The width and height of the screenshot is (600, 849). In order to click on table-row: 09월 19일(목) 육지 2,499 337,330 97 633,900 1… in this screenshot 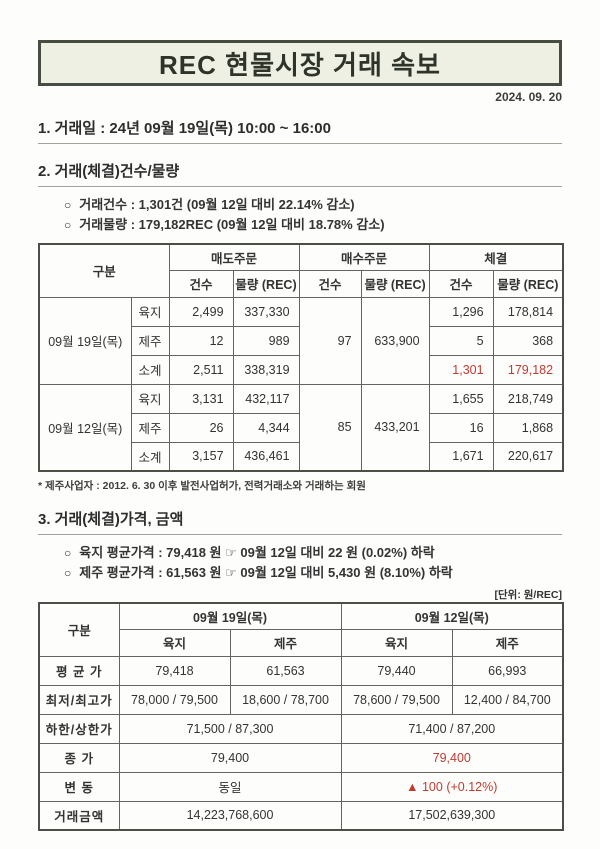, I will do `click(301, 340)`.